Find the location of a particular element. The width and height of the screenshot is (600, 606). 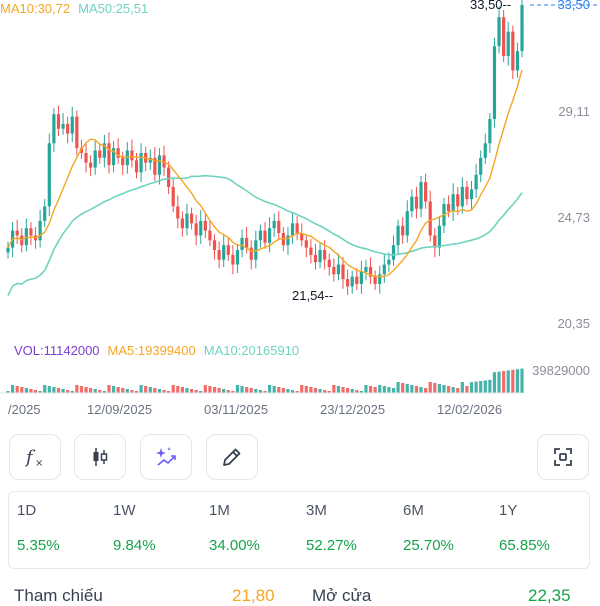

perf-1m: 1M 34.00% is located at coordinates (234, 528).